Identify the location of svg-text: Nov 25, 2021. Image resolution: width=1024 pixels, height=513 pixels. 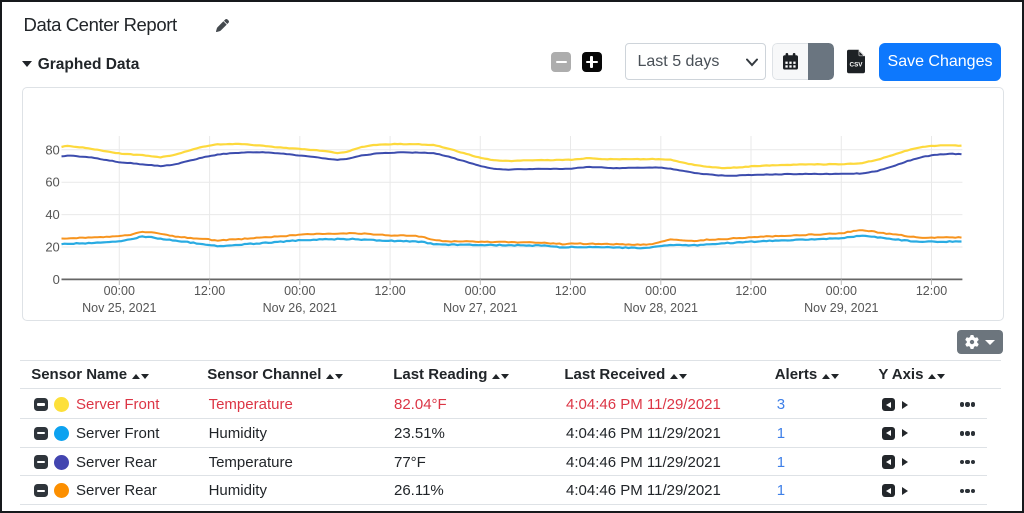
(119, 308).